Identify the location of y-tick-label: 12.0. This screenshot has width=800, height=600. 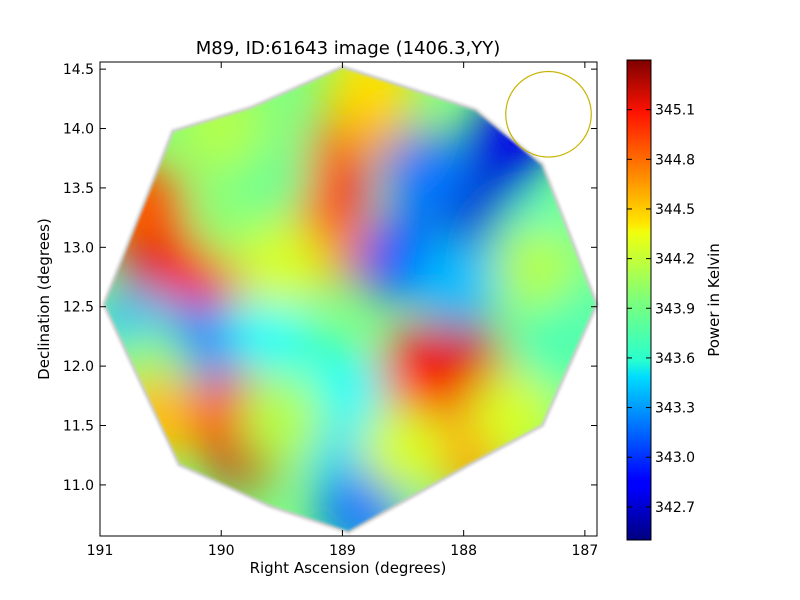
(78, 367).